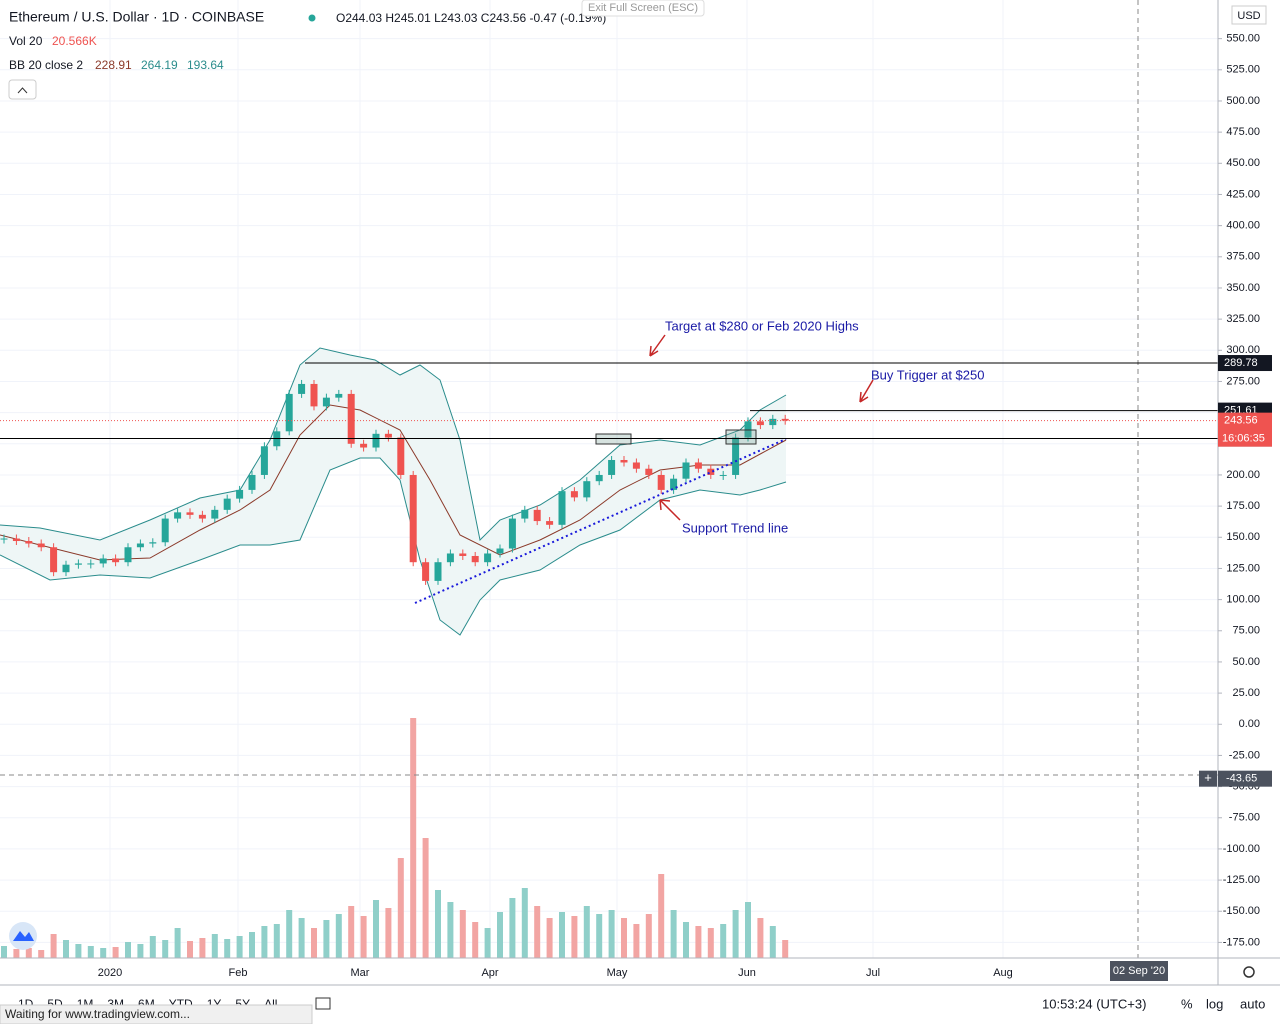 The image size is (1280, 1024). Describe the element at coordinates (156, 1014) in the screenshot. I see `status-bar` at that location.